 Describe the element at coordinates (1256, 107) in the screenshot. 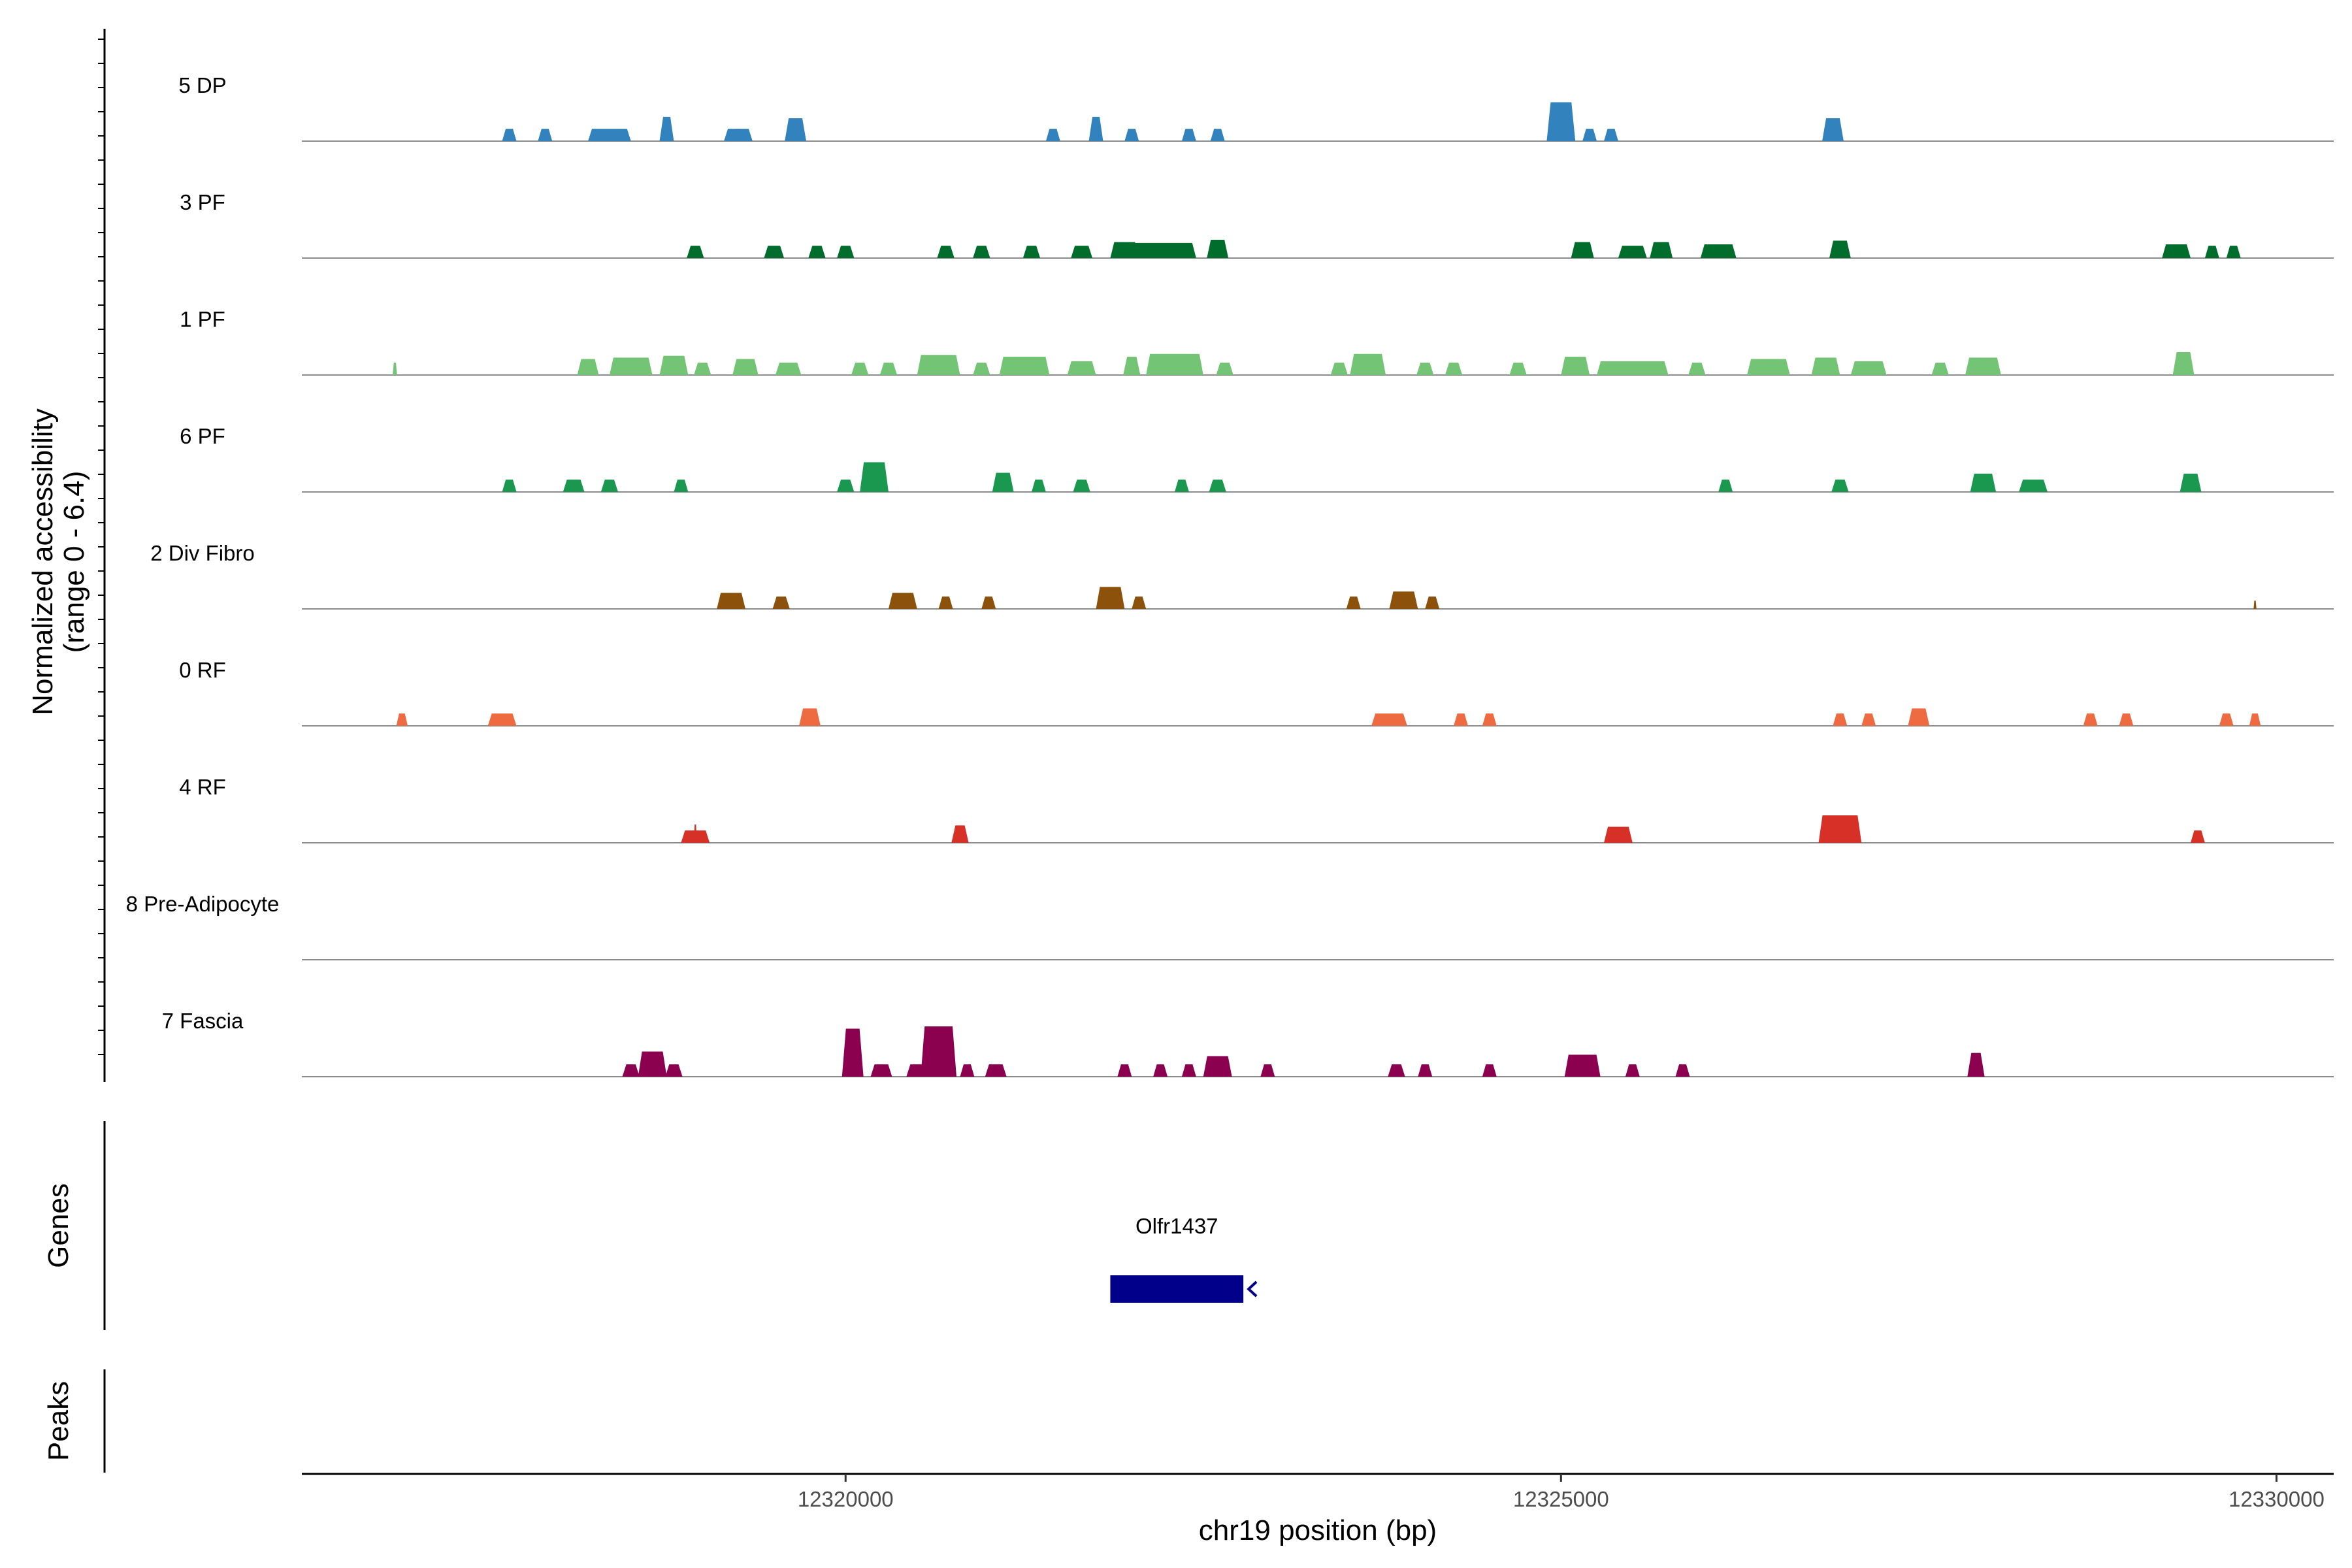

I see `track-0: 5 DP` at that location.